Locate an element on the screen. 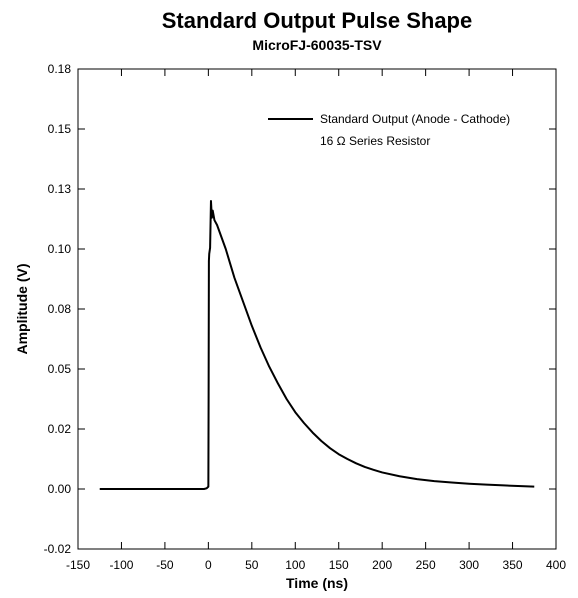  x-tick-label: -50 is located at coordinates (165, 565).